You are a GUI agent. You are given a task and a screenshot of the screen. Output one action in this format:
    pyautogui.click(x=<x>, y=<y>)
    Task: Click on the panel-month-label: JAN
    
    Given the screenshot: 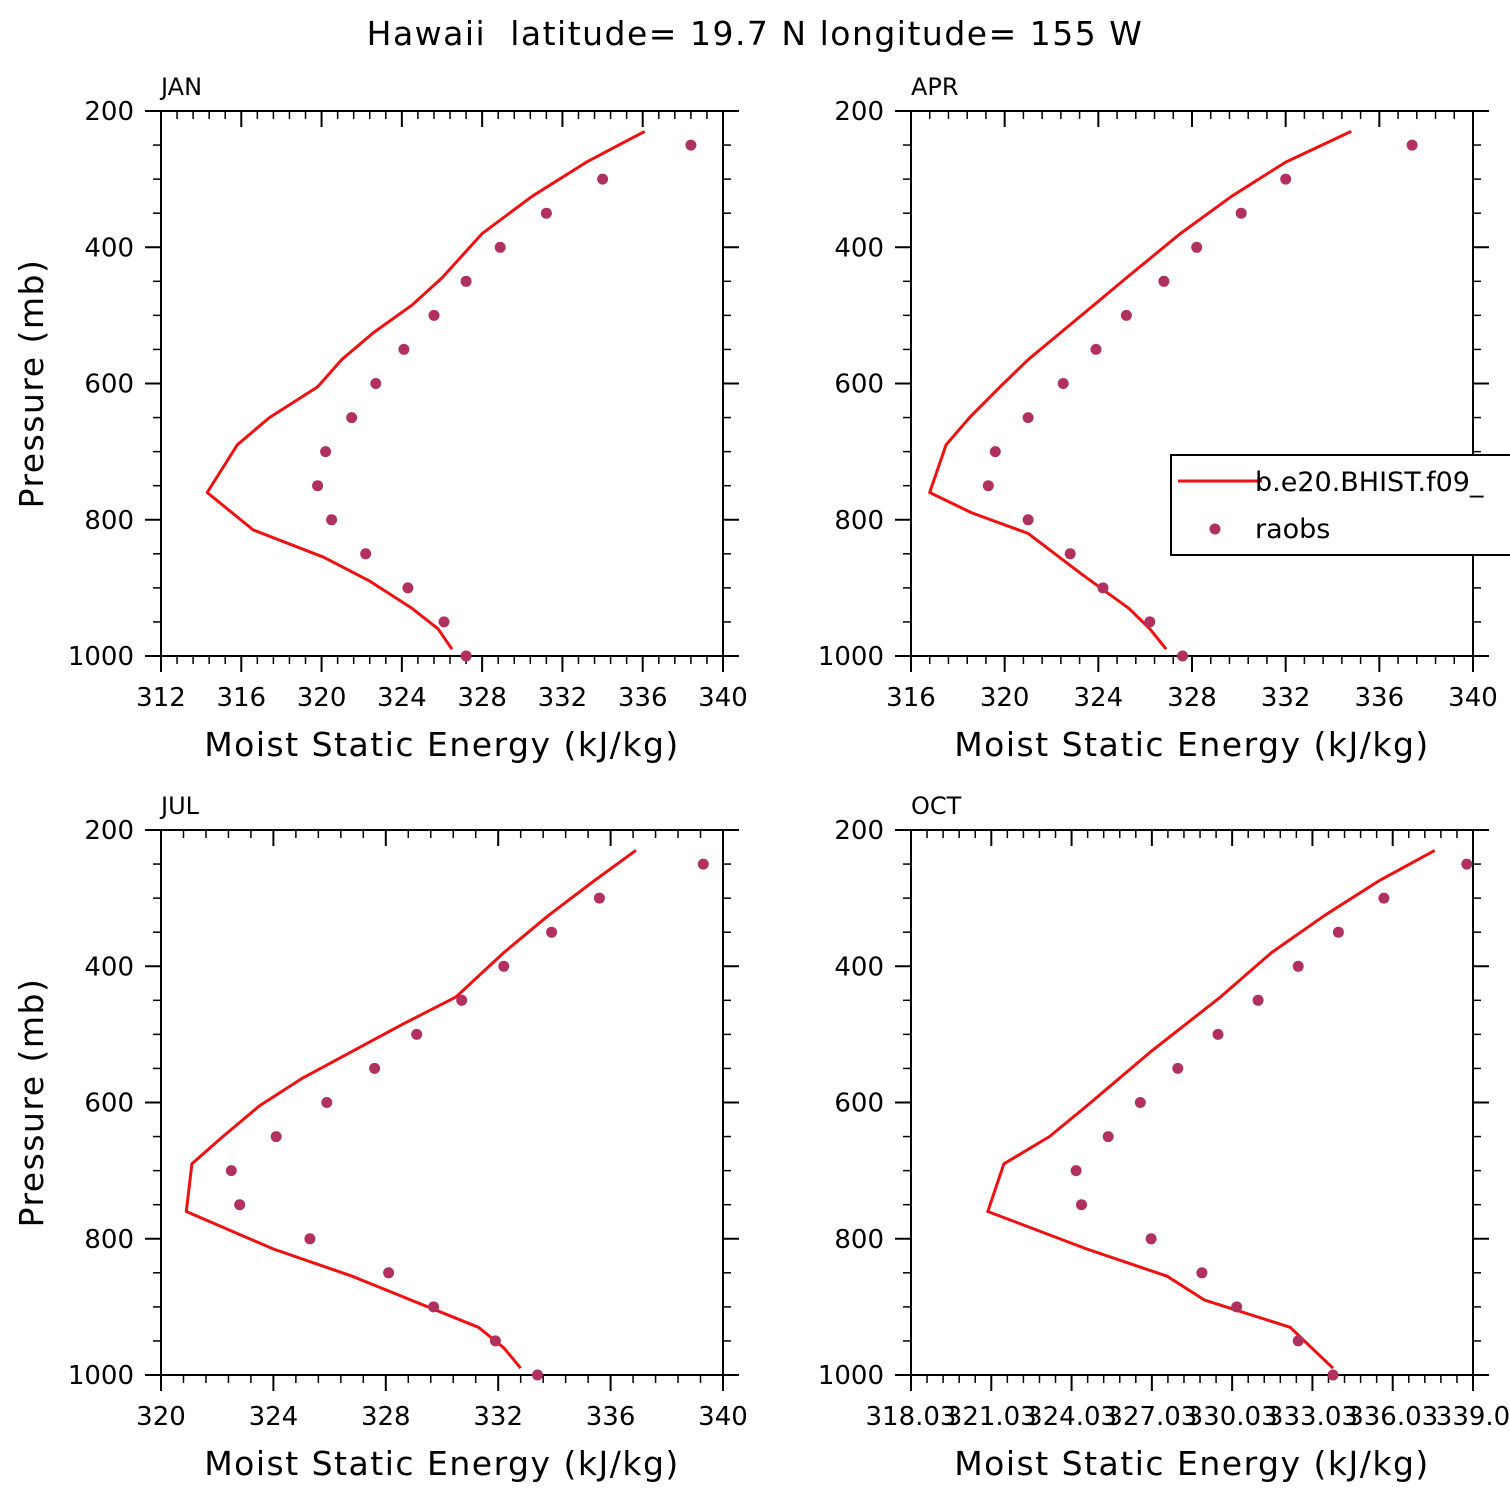 What is the action you would take?
    pyautogui.click(x=180, y=87)
    